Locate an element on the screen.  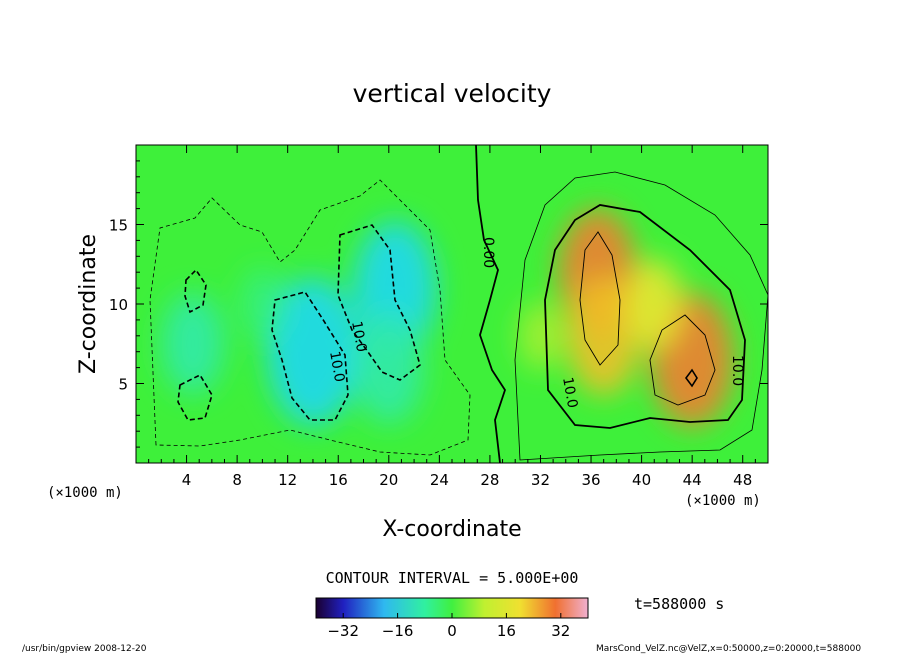
x-axis-title: X-coordinate is located at coordinates (451, 529).